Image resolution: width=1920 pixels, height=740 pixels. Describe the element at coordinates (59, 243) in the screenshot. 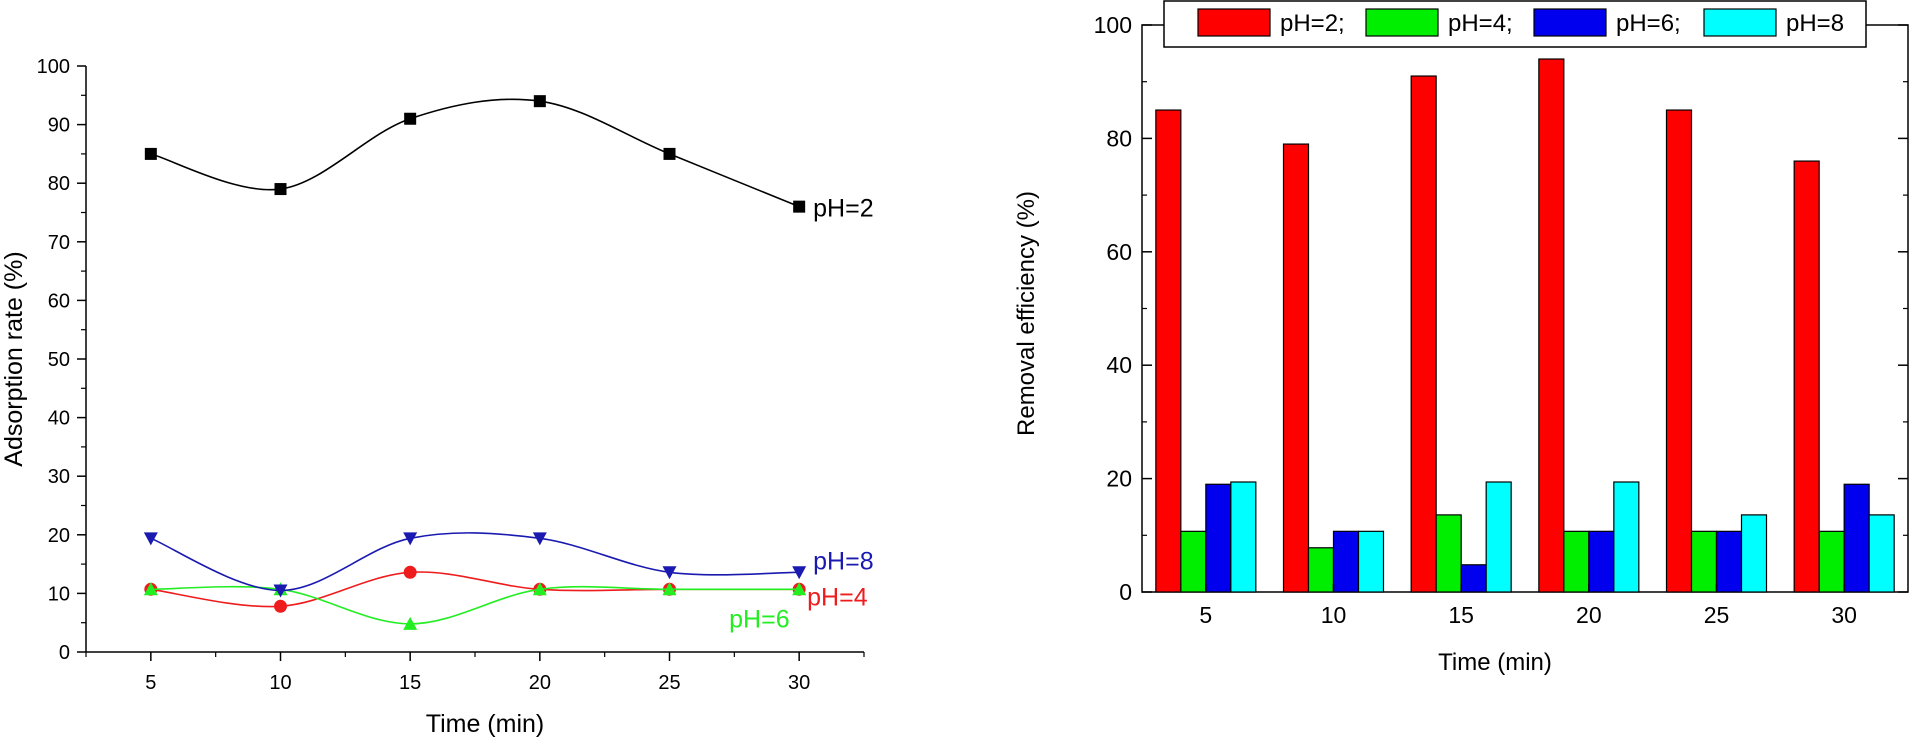

I see `y-tick-label: 70` at that location.